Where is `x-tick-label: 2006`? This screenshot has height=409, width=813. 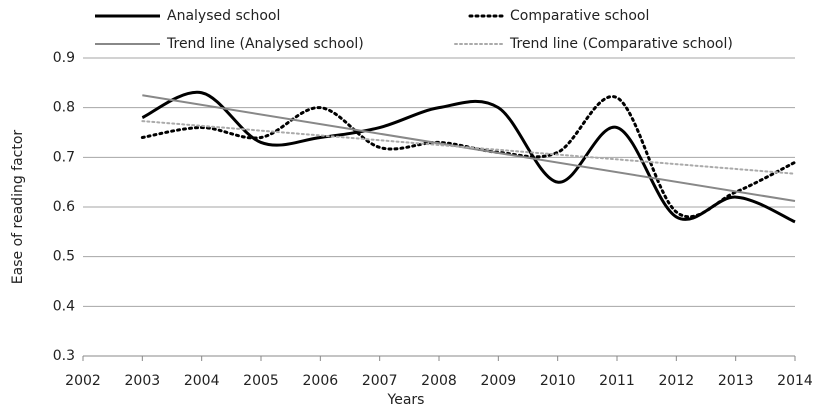 x-tick-label: 2006 is located at coordinates (321, 381).